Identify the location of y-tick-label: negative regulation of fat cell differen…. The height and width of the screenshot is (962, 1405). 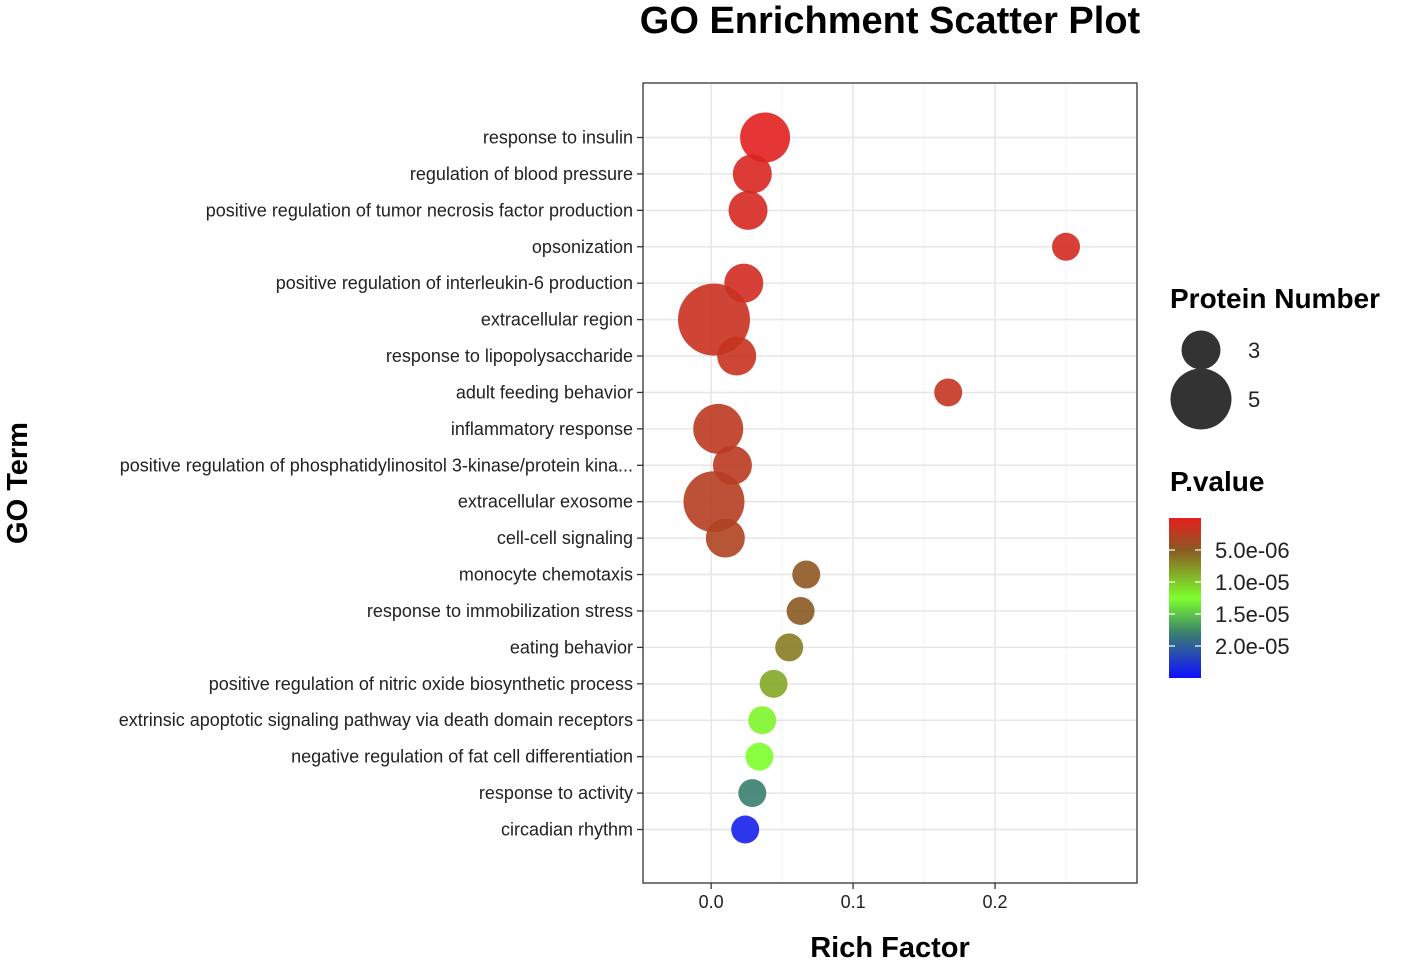
(462, 757).